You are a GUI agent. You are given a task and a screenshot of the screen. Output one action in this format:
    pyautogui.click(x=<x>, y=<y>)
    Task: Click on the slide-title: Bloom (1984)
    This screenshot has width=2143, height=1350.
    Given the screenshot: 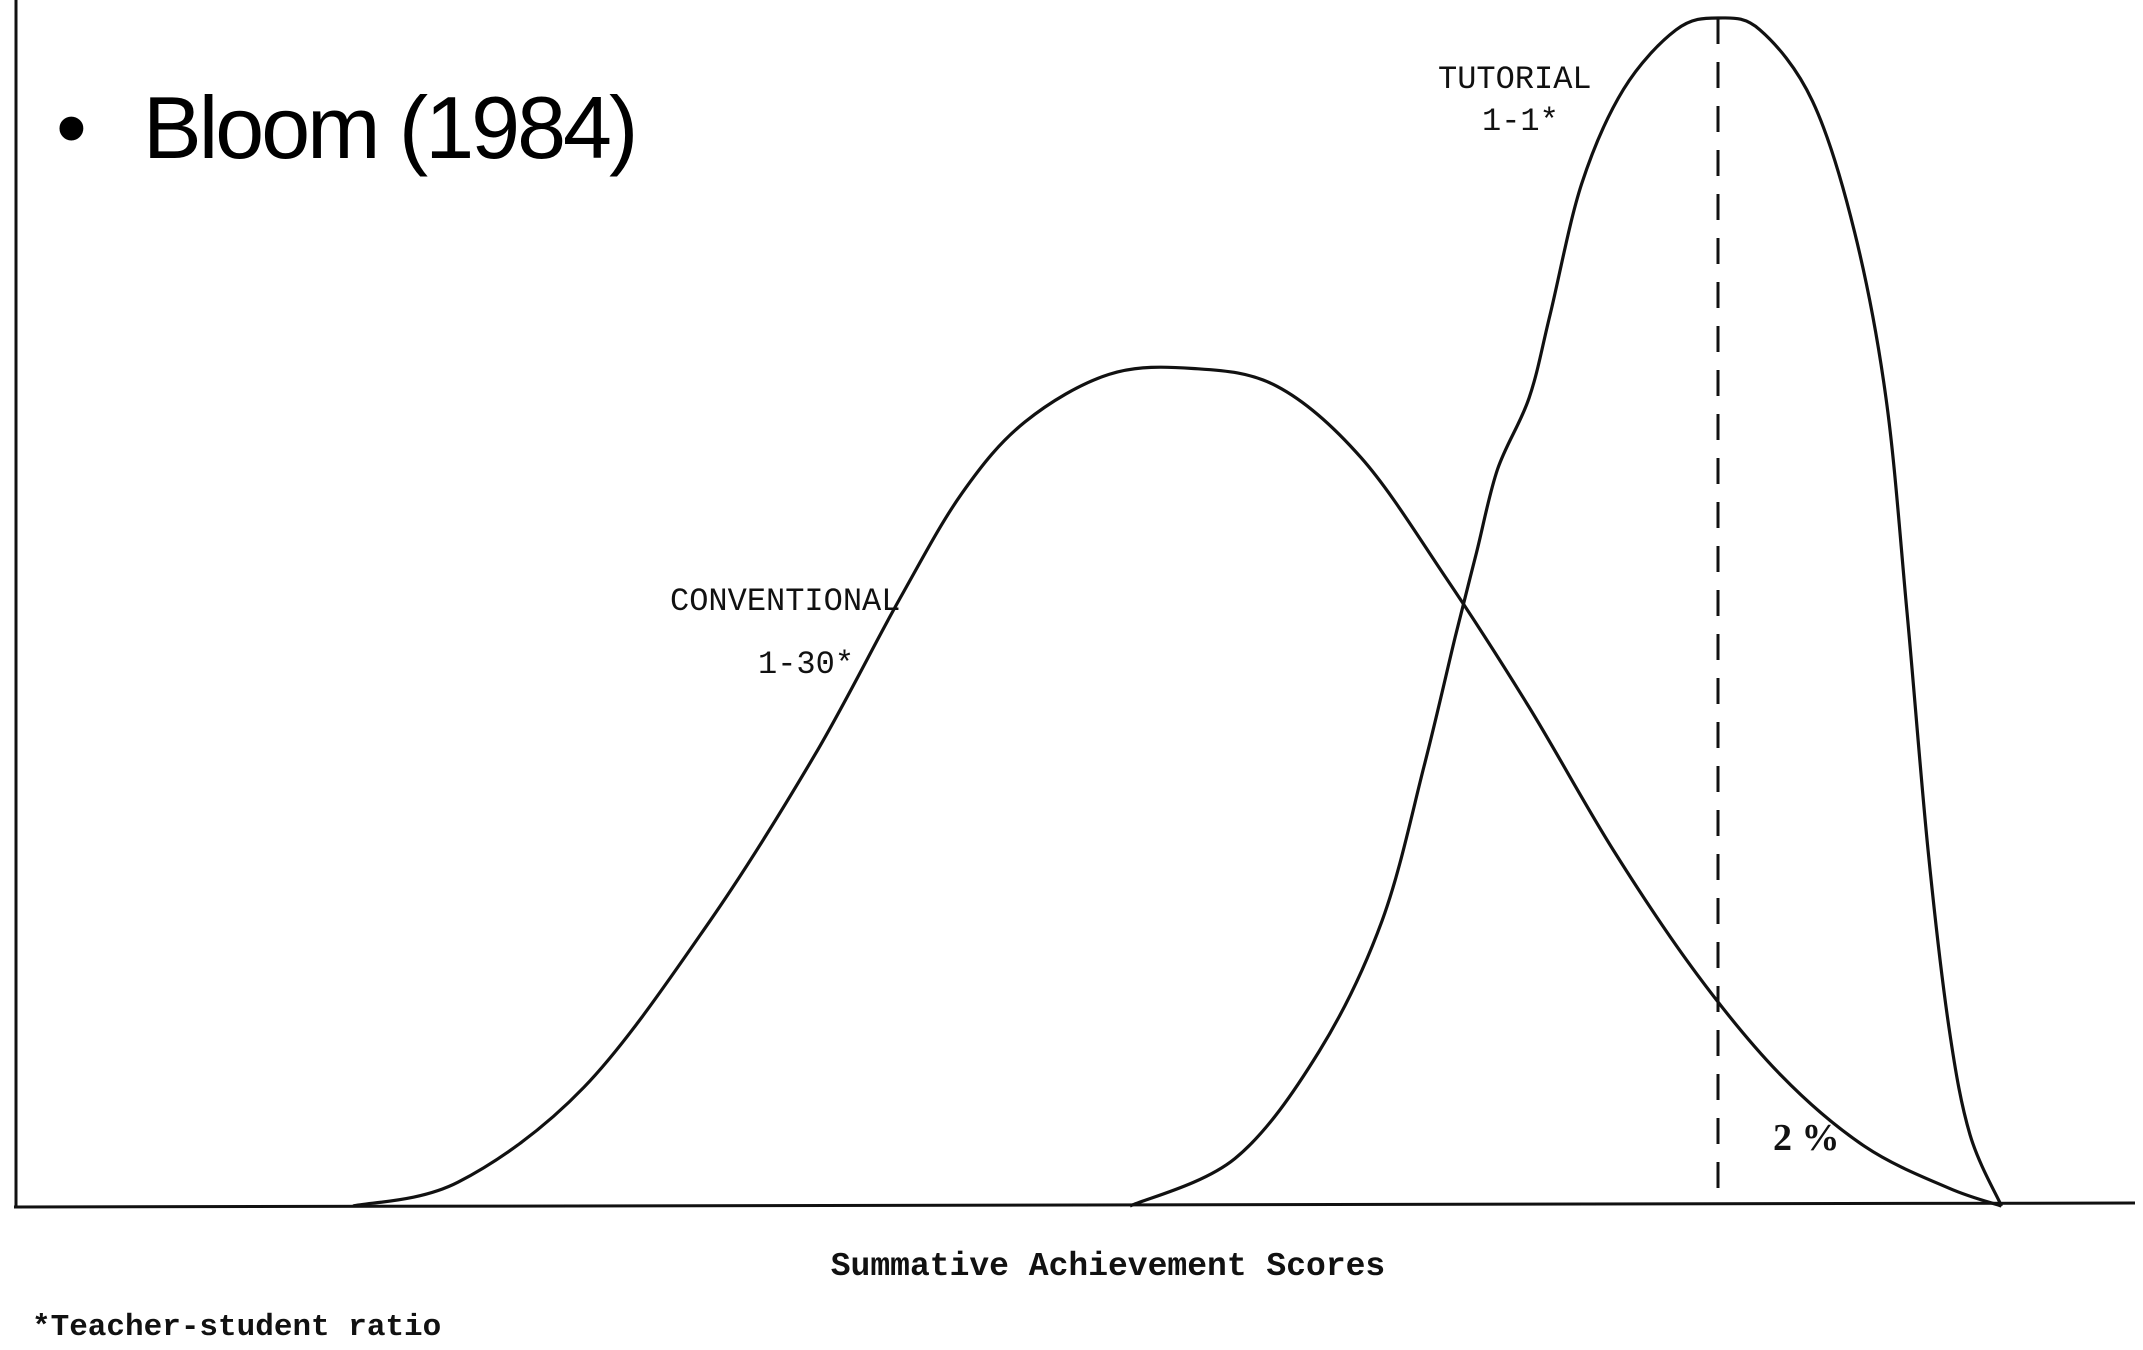 What is the action you would take?
    pyautogui.click(x=389, y=127)
    